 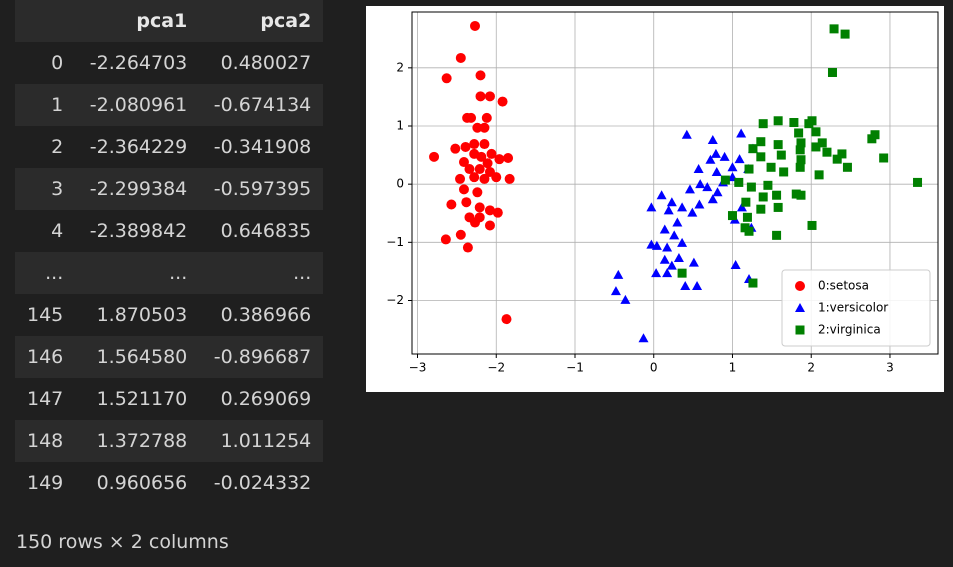 I want to click on legend: 0:setosa 1:versicolor 2:virginica, so click(x=856, y=308).